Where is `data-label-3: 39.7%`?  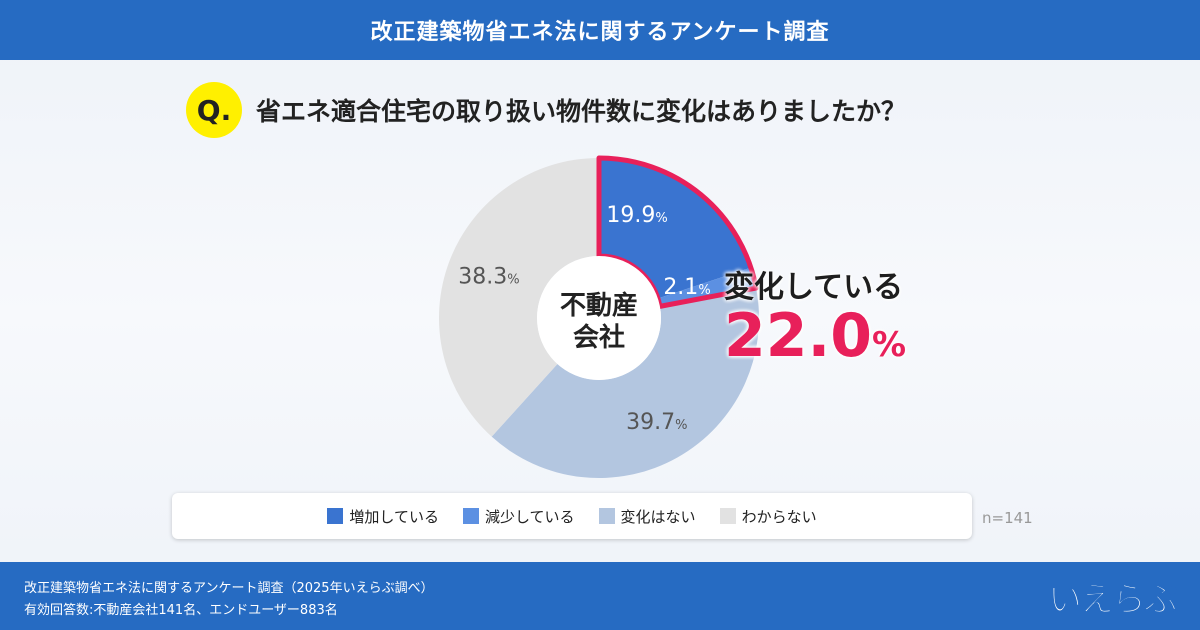
data-label-3: 39.7% is located at coordinates (656, 422).